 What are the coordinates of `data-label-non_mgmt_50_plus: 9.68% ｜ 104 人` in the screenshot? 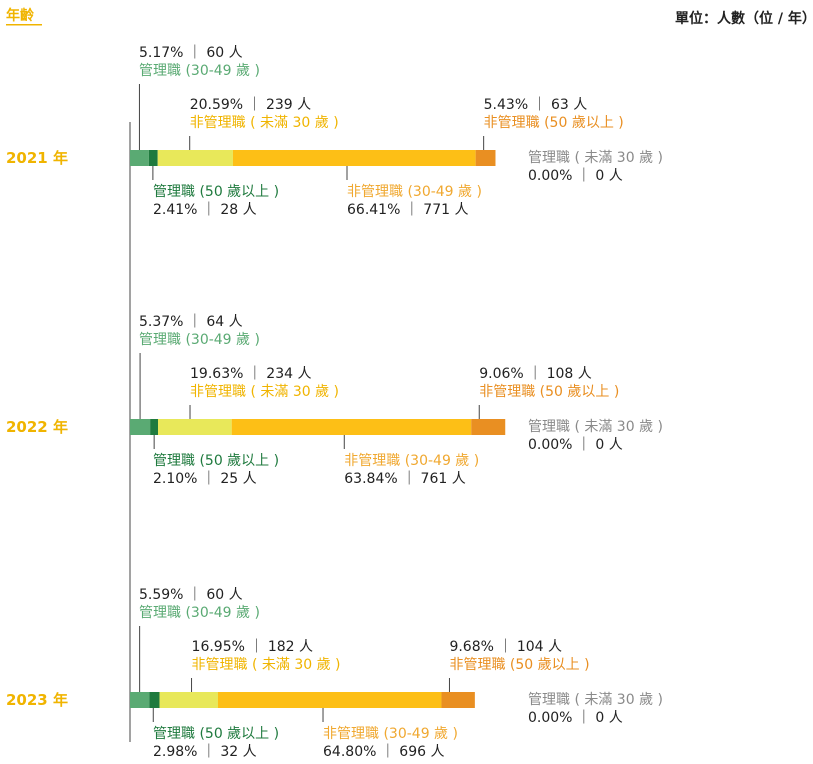 It's located at (505, 647).